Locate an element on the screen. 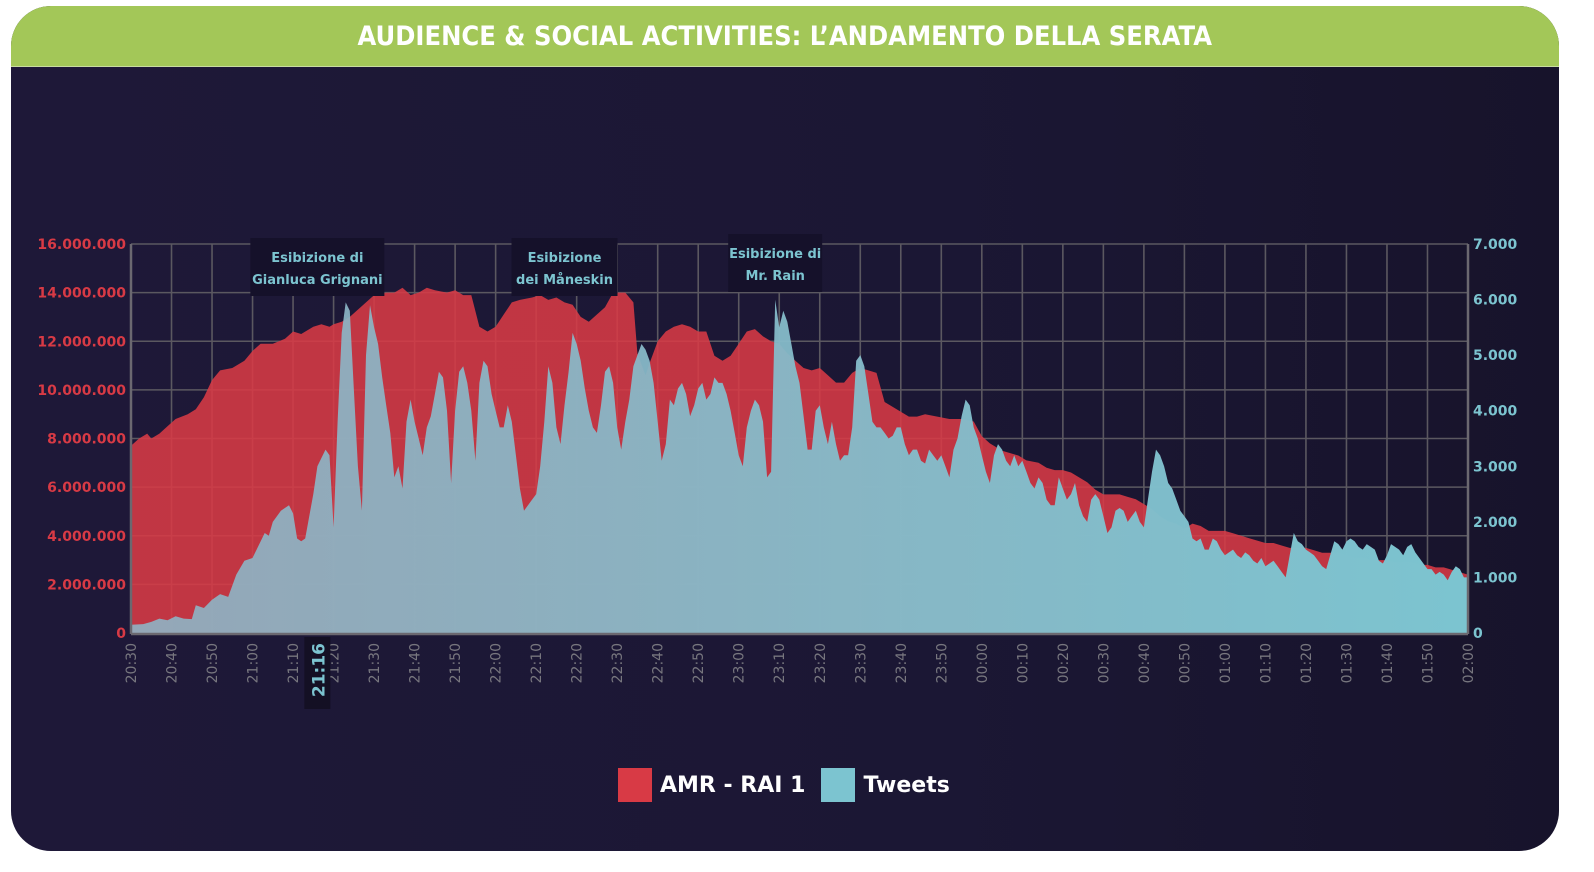 Image resolution: width=1594 pixels, height=872 pixels. x-tick-label: 22:40 is located at coordinates (659, 663).